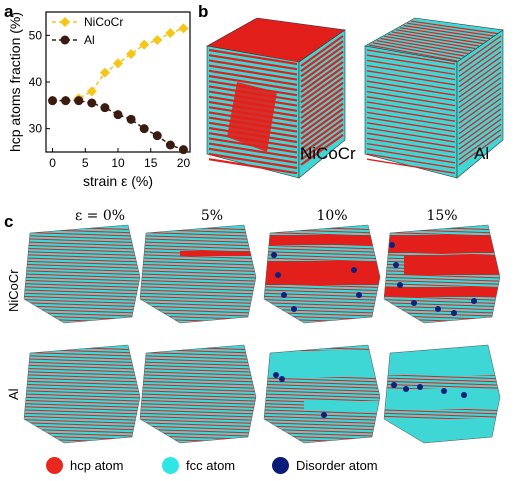 The image size is (520, 481). I want to click on legend-label: NiCoCr, so click(103, 22).